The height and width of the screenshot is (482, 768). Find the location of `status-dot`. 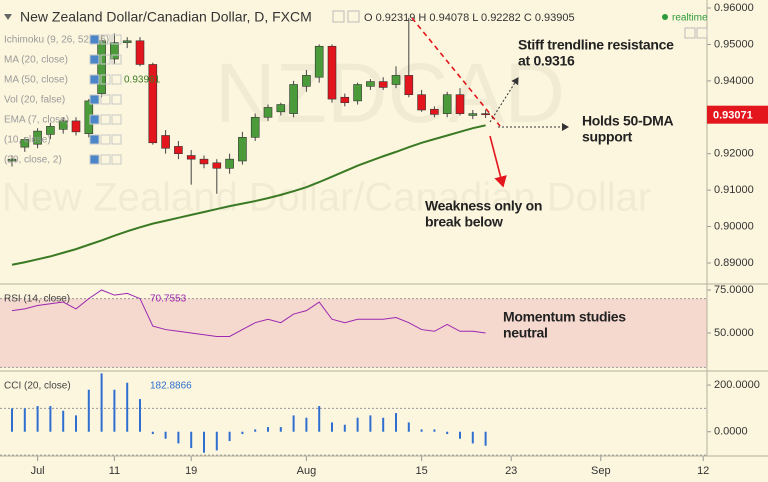

status-dot is located at coordinates (665, 17).